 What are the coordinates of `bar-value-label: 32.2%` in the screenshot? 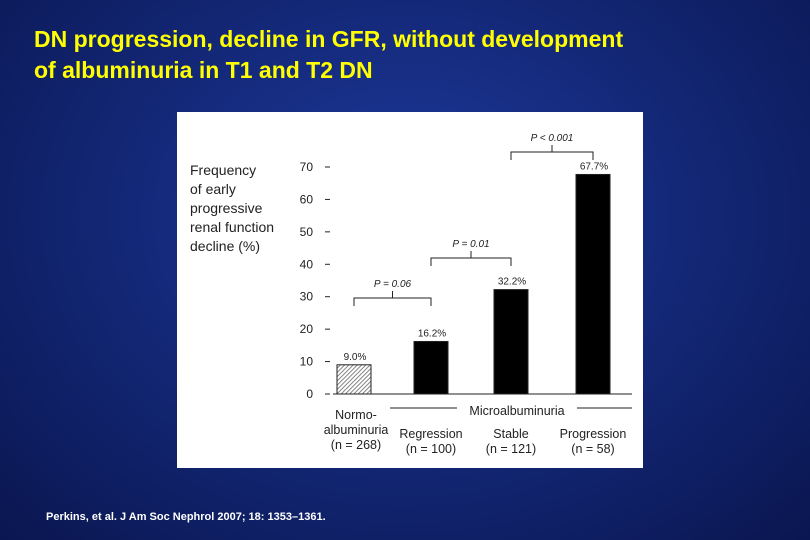 It's located at (512, 282).